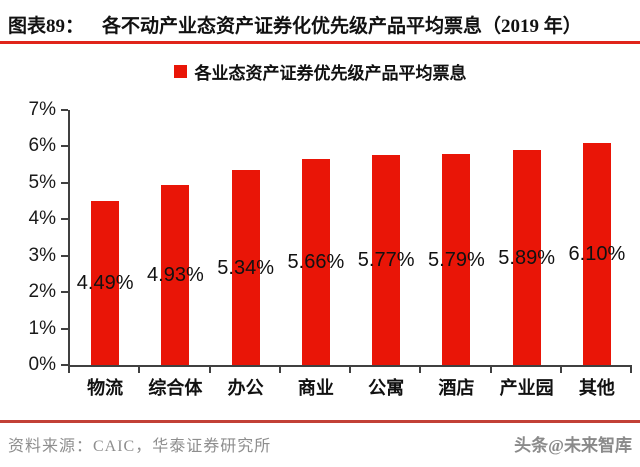 The width and height of the screenshot is (640, 467). What do you see at coordinates (175, 388) in the screenshot?
I see `x-axis-category-label: 综合体` at bounding box center [175, 388].